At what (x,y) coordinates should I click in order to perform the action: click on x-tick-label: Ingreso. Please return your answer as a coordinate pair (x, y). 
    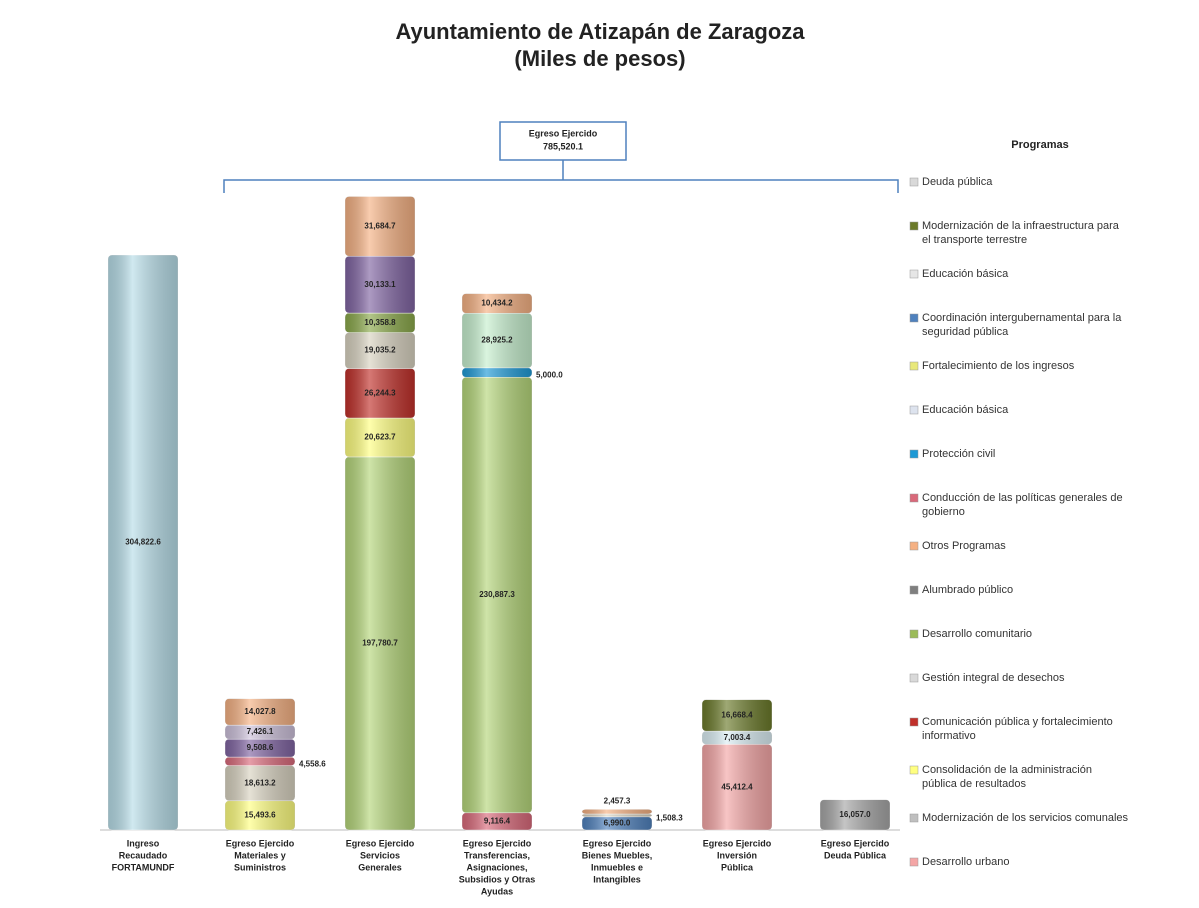
    Looking at the image, I should click on (143, 843).